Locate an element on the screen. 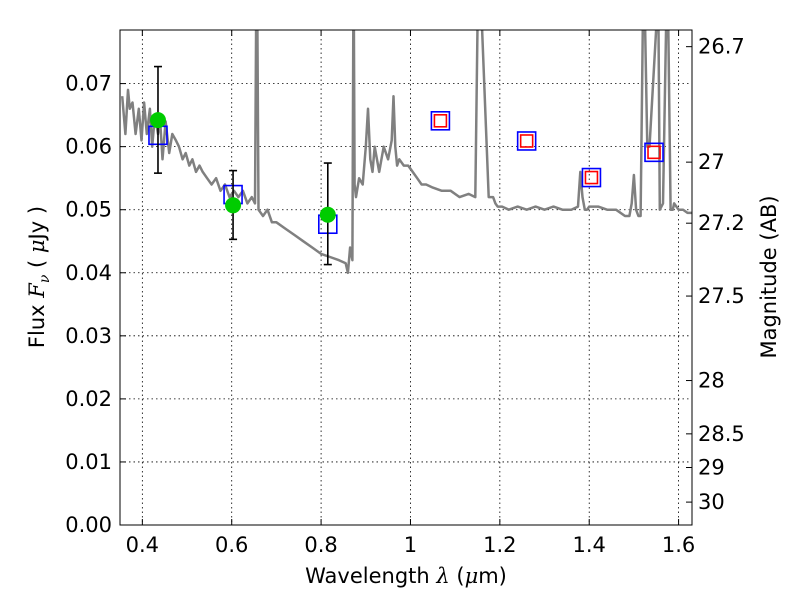 This screenshot has height=600, width=800. y-tick-label: 0.00 is located at coordinates (88, 525).